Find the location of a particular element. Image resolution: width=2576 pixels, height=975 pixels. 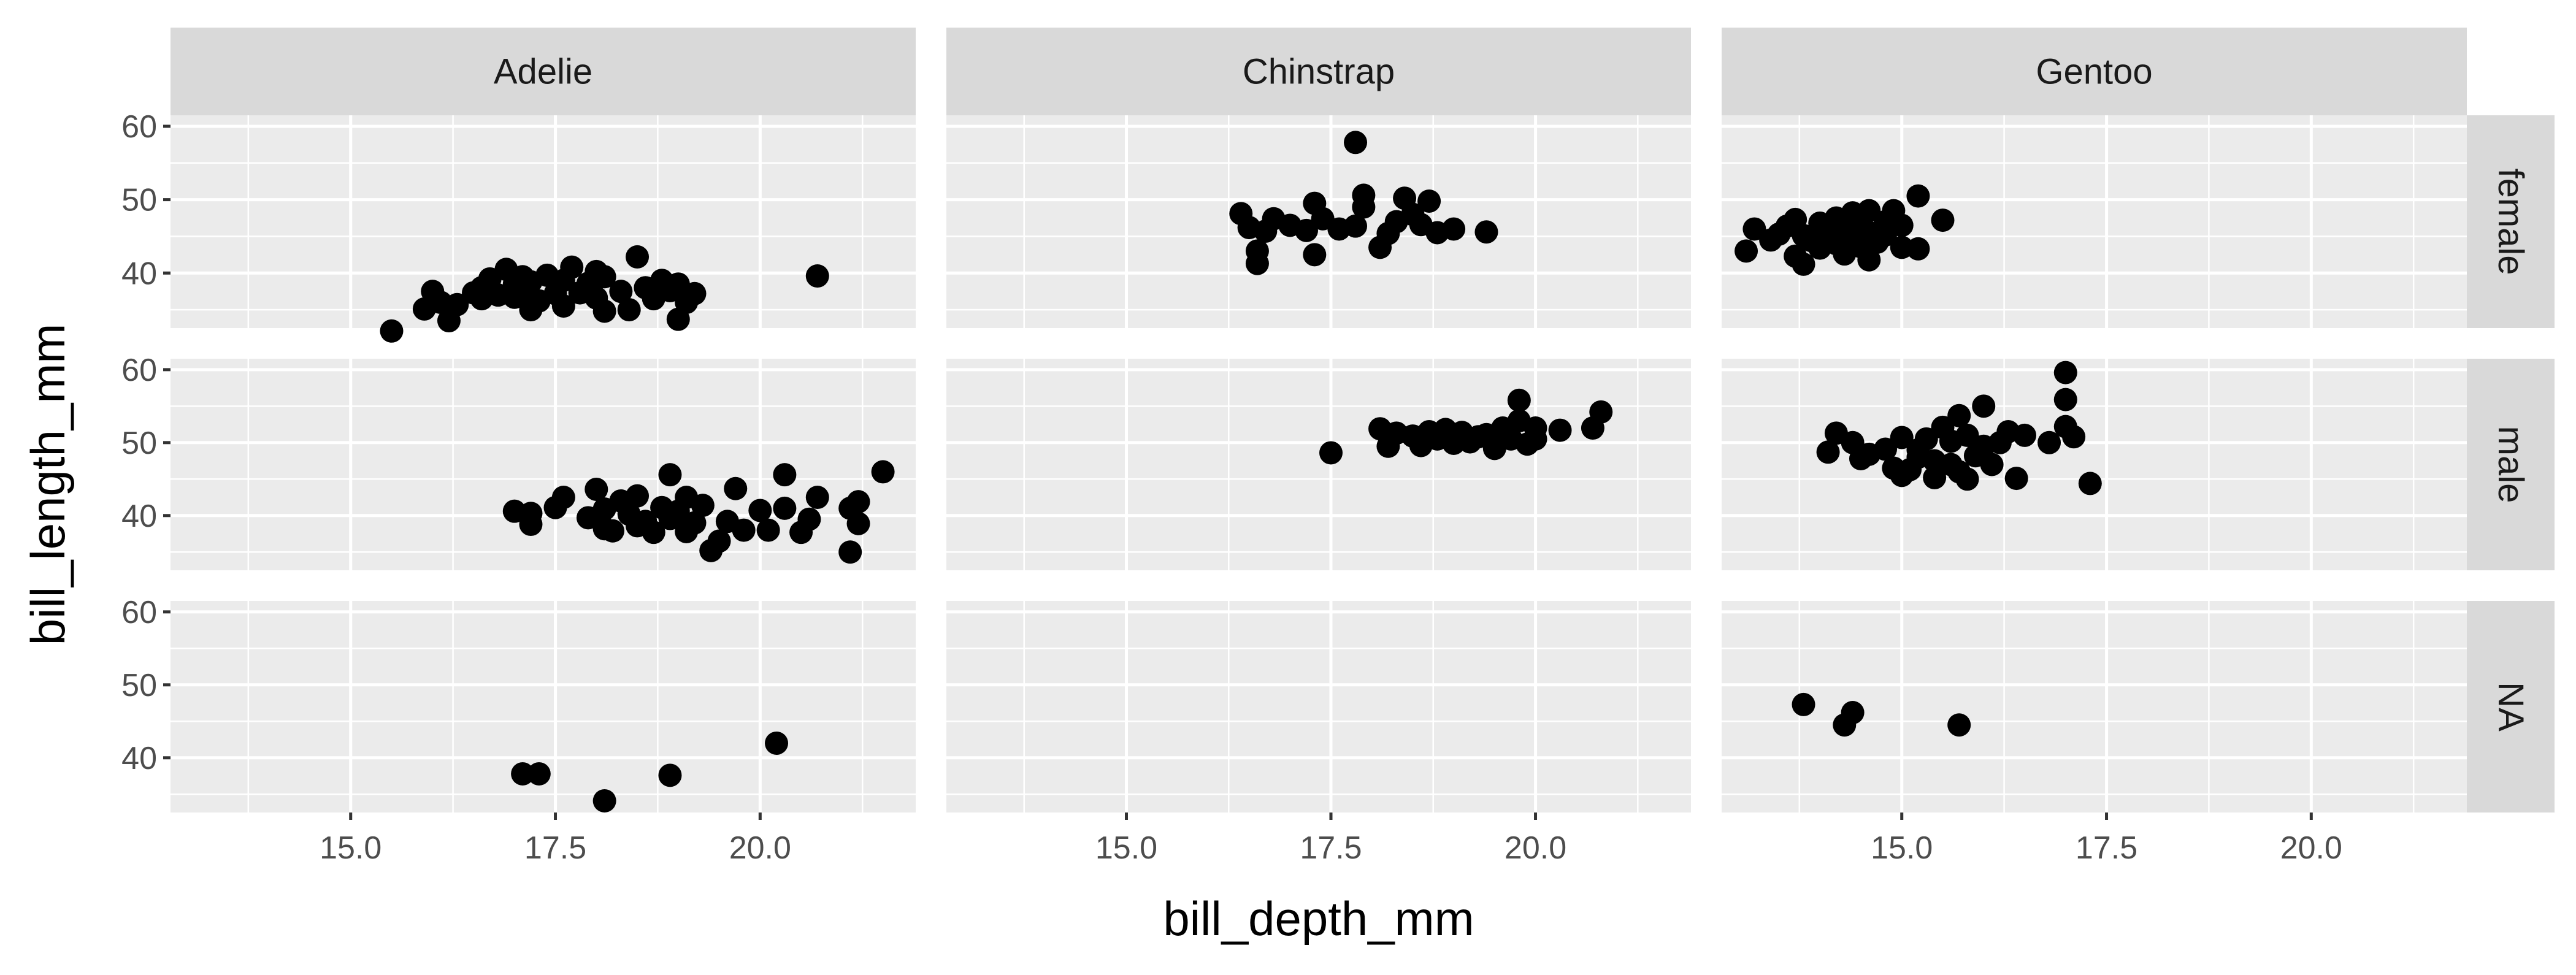

facet-strip-adelie is located at coordinates (543, 71).